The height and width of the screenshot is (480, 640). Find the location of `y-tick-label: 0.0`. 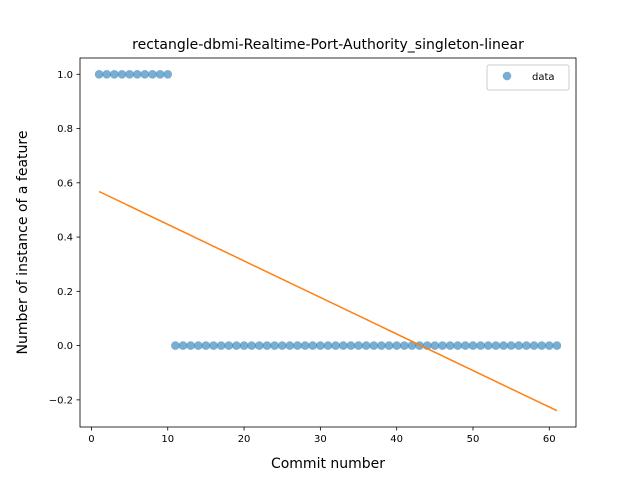

y-tick-label: 0.0 is located at coordinates (65, 346).